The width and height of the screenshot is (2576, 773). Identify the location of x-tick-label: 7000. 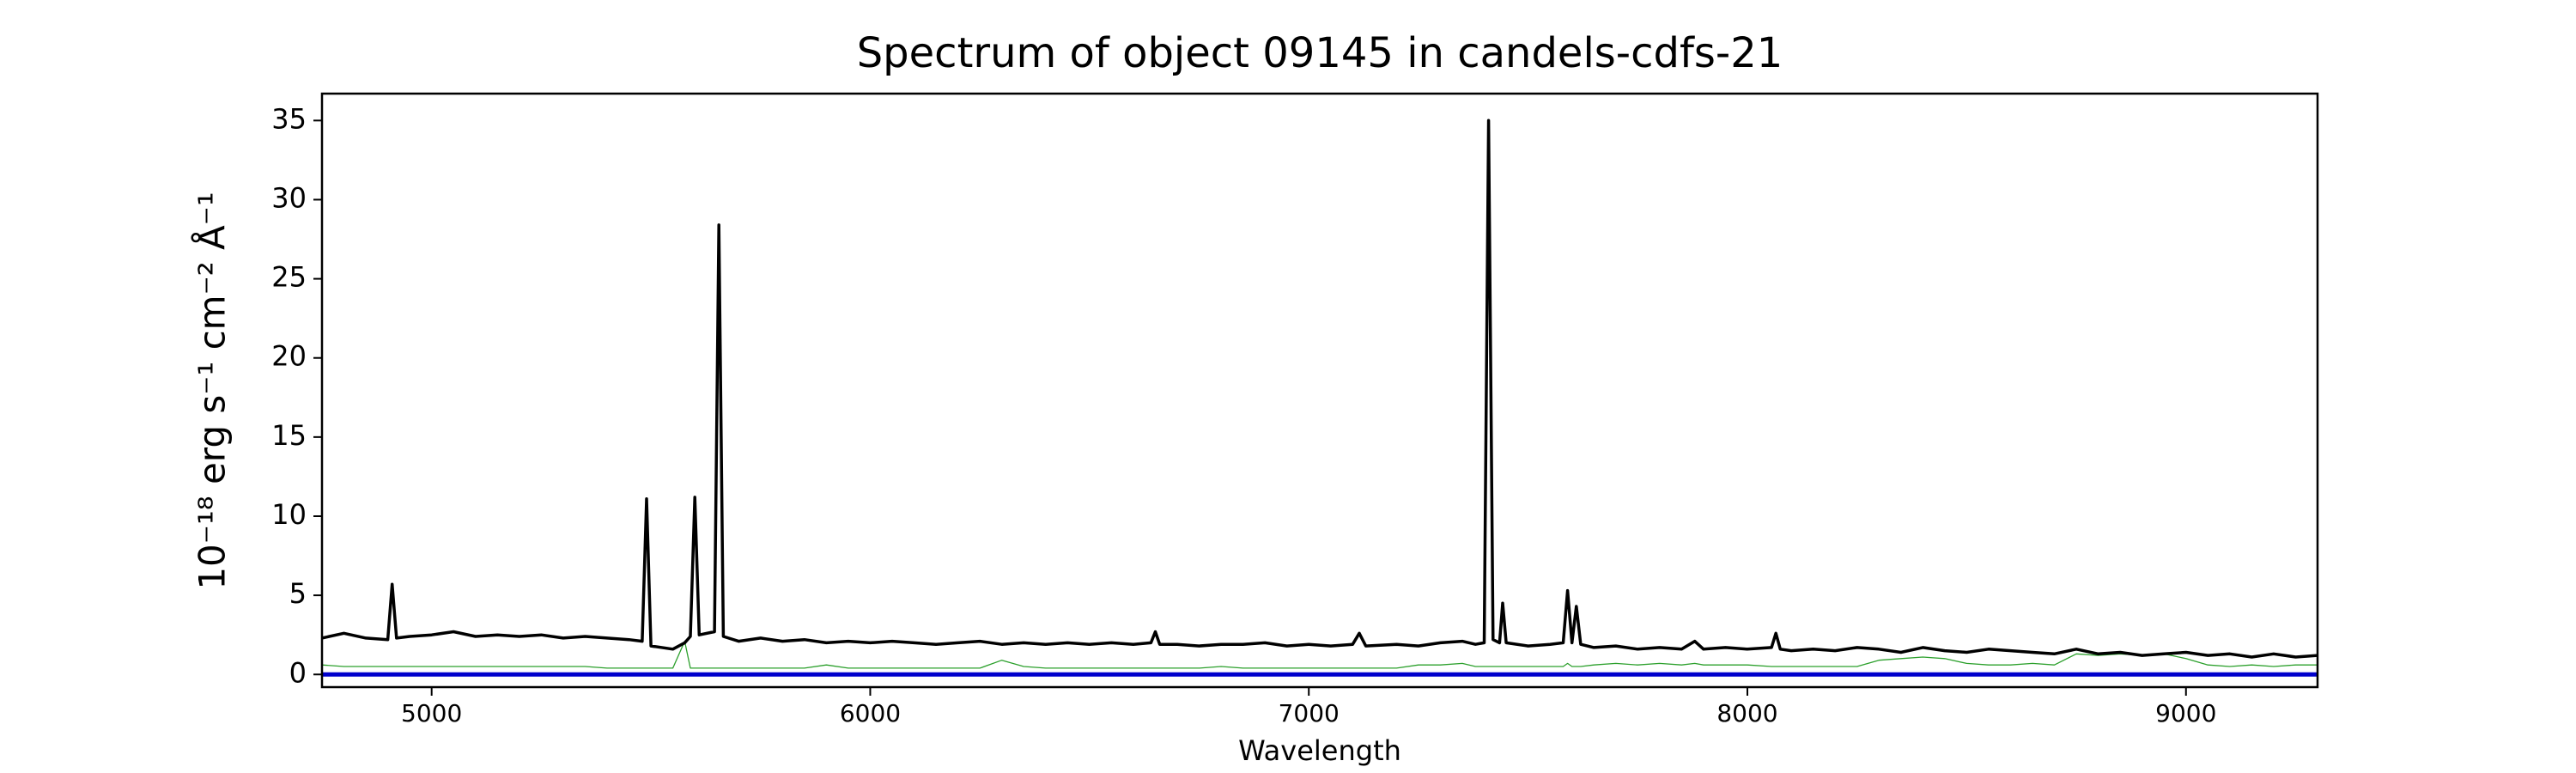
(1309, 713).